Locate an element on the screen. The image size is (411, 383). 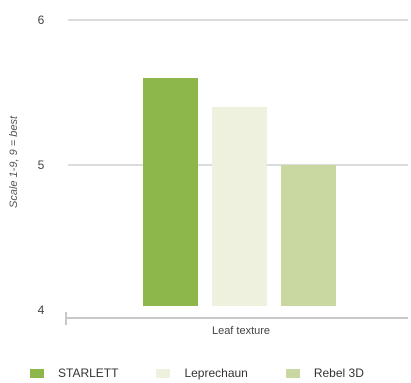
bar-leprechaun is located at coordinates (239, 206).